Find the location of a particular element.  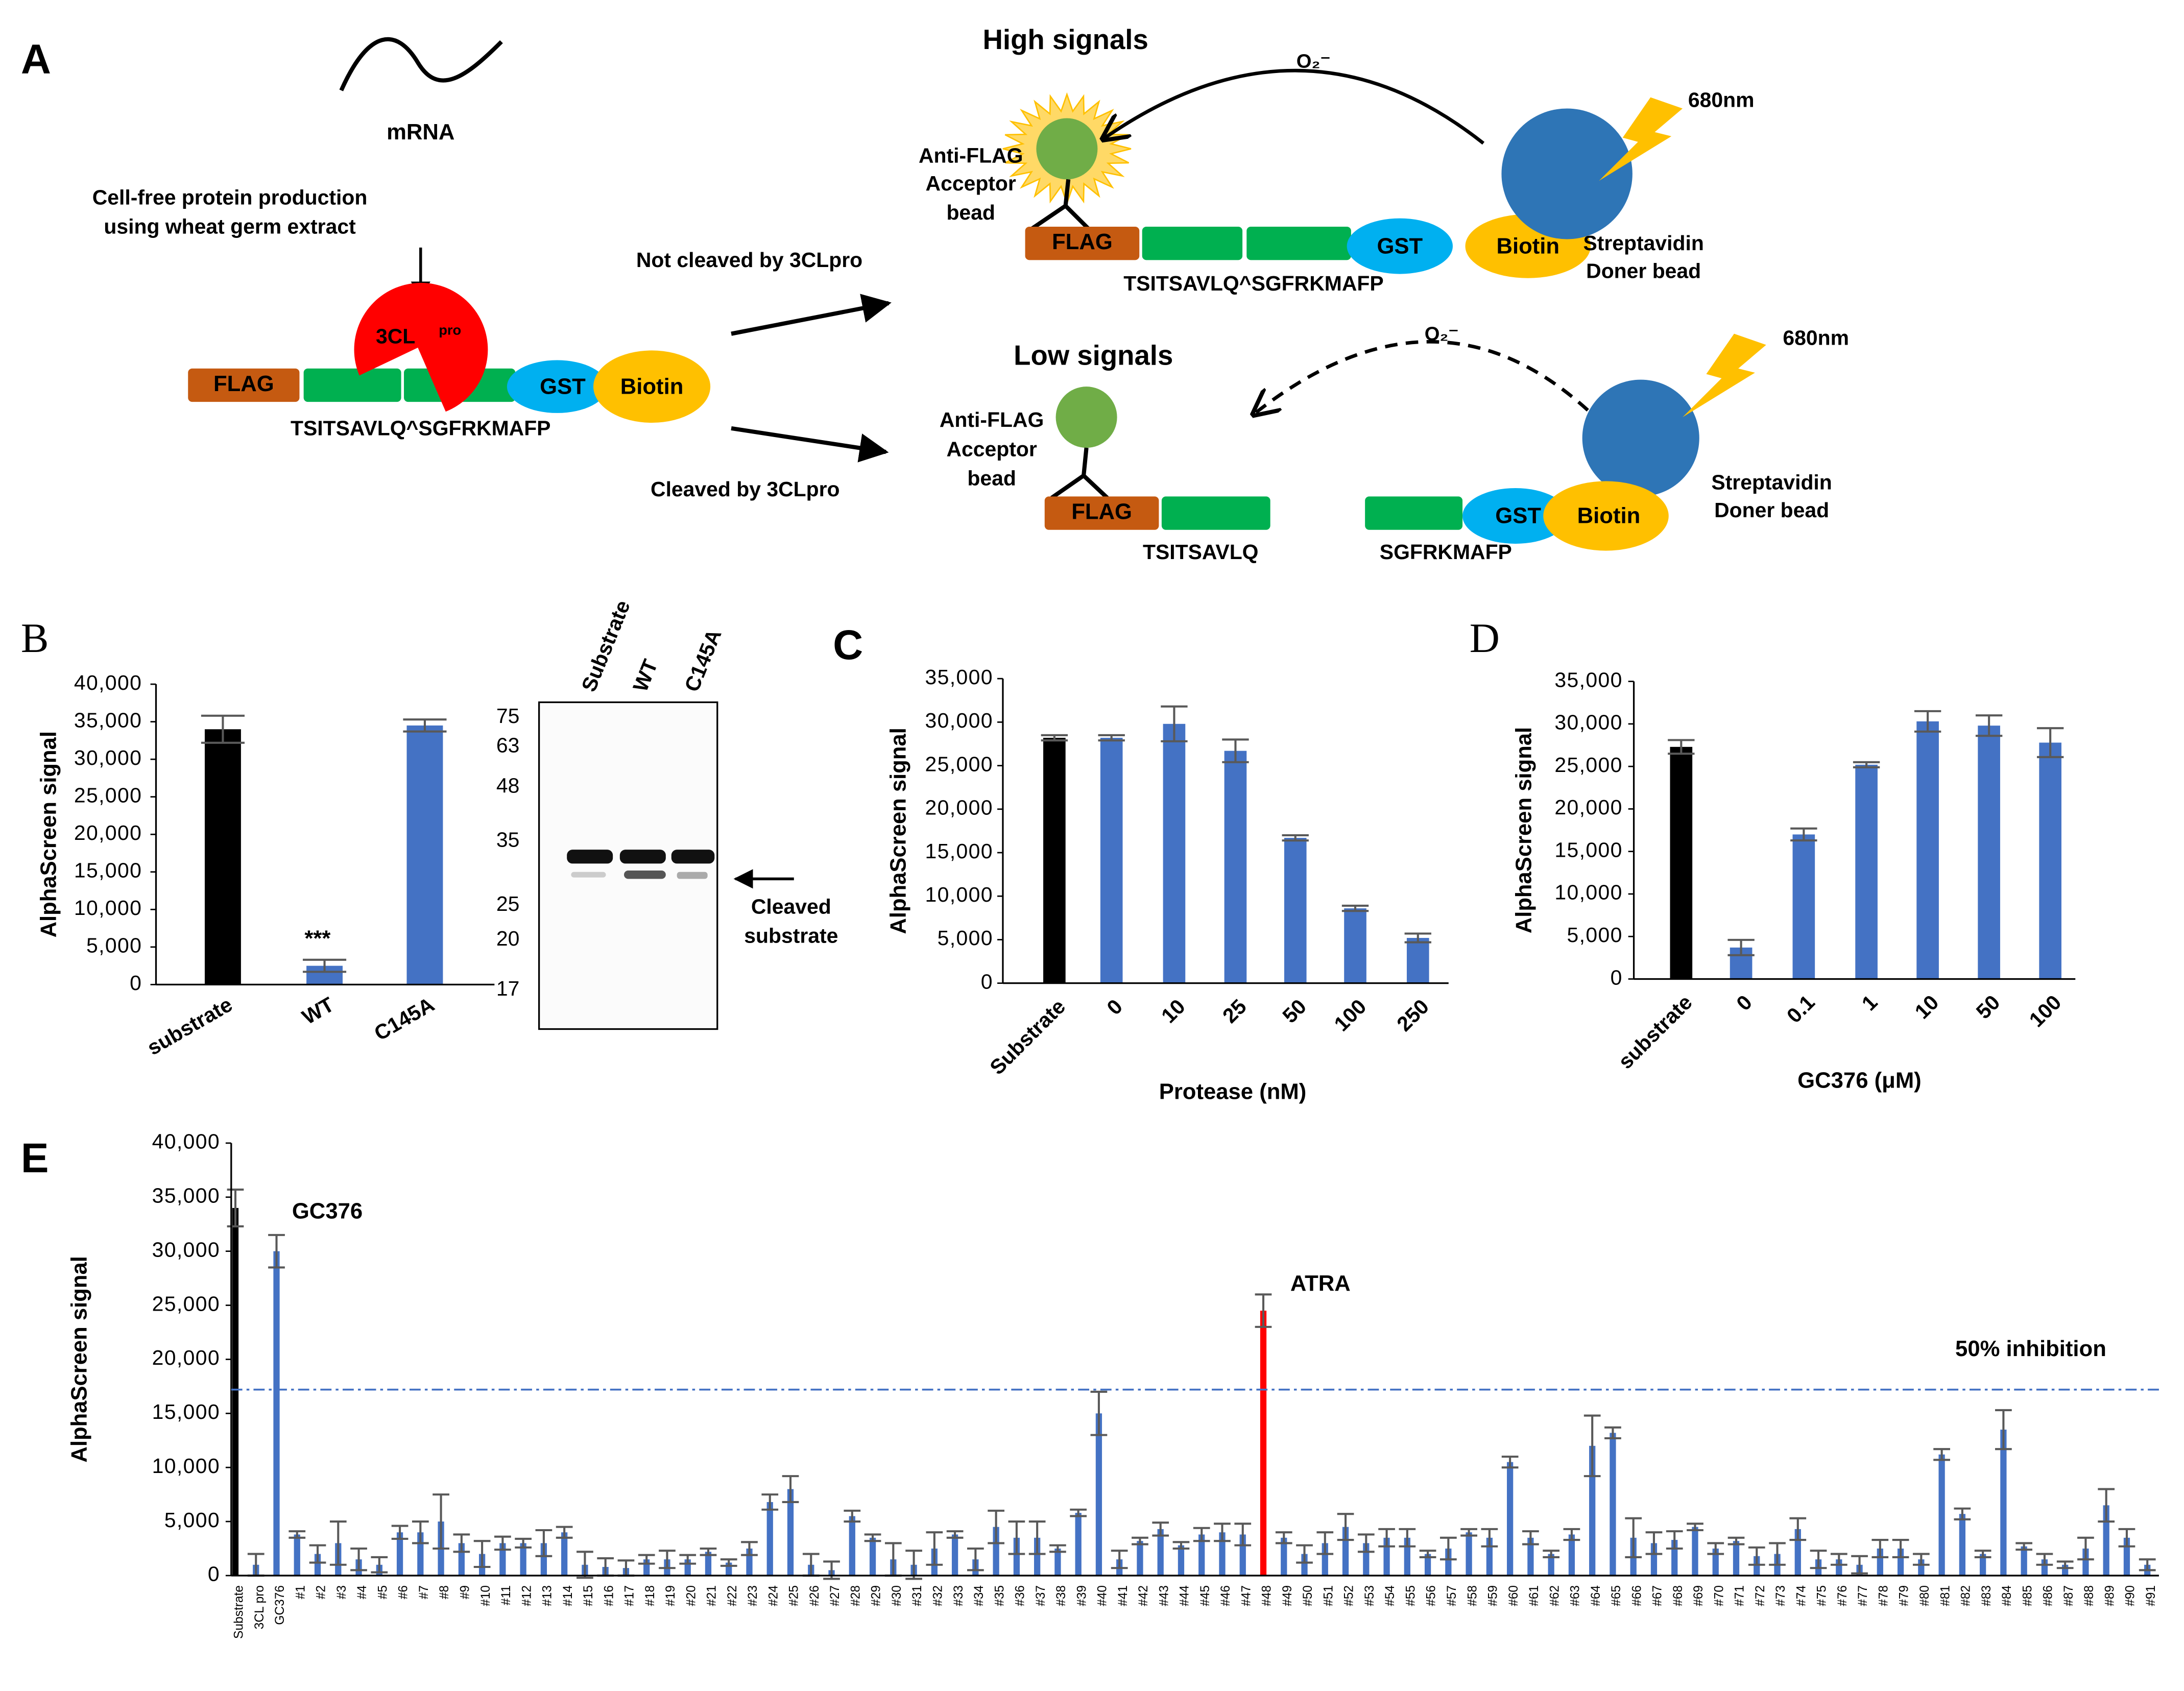

marker-label: 17 is located at coordinates (508, 988).